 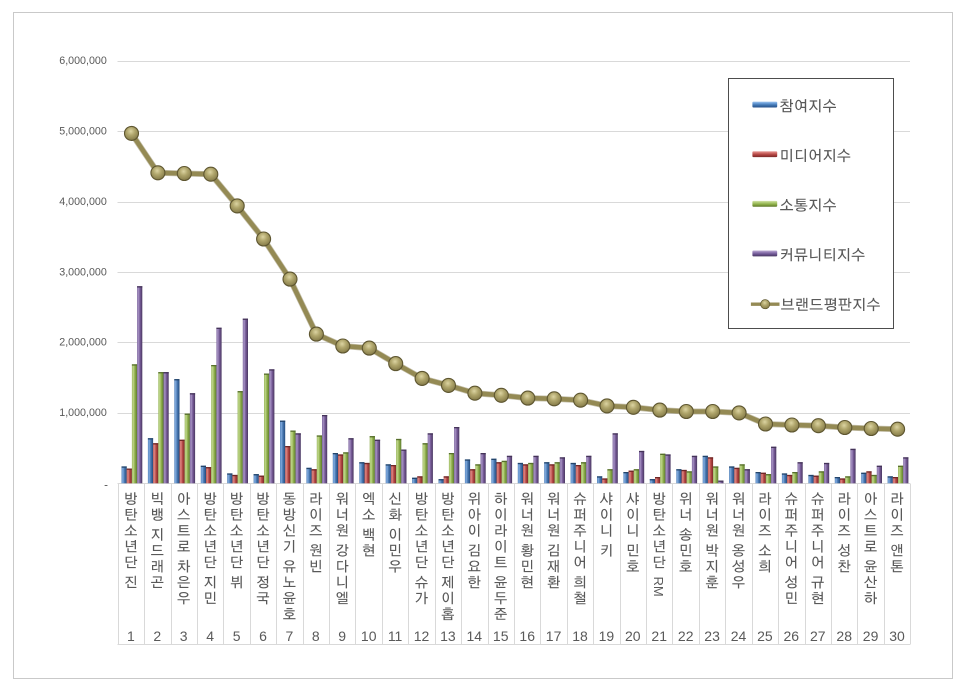 I want to click on svg-text: 15, so click(x=501, y=636).